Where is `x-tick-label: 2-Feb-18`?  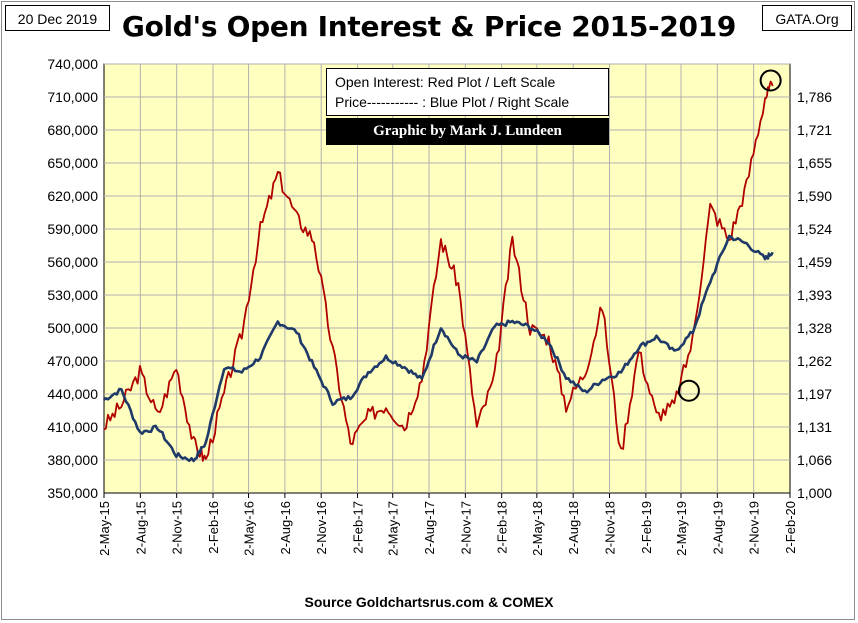
x-tick-label: 2-Feb-18 is located at coordinates (502, 527).